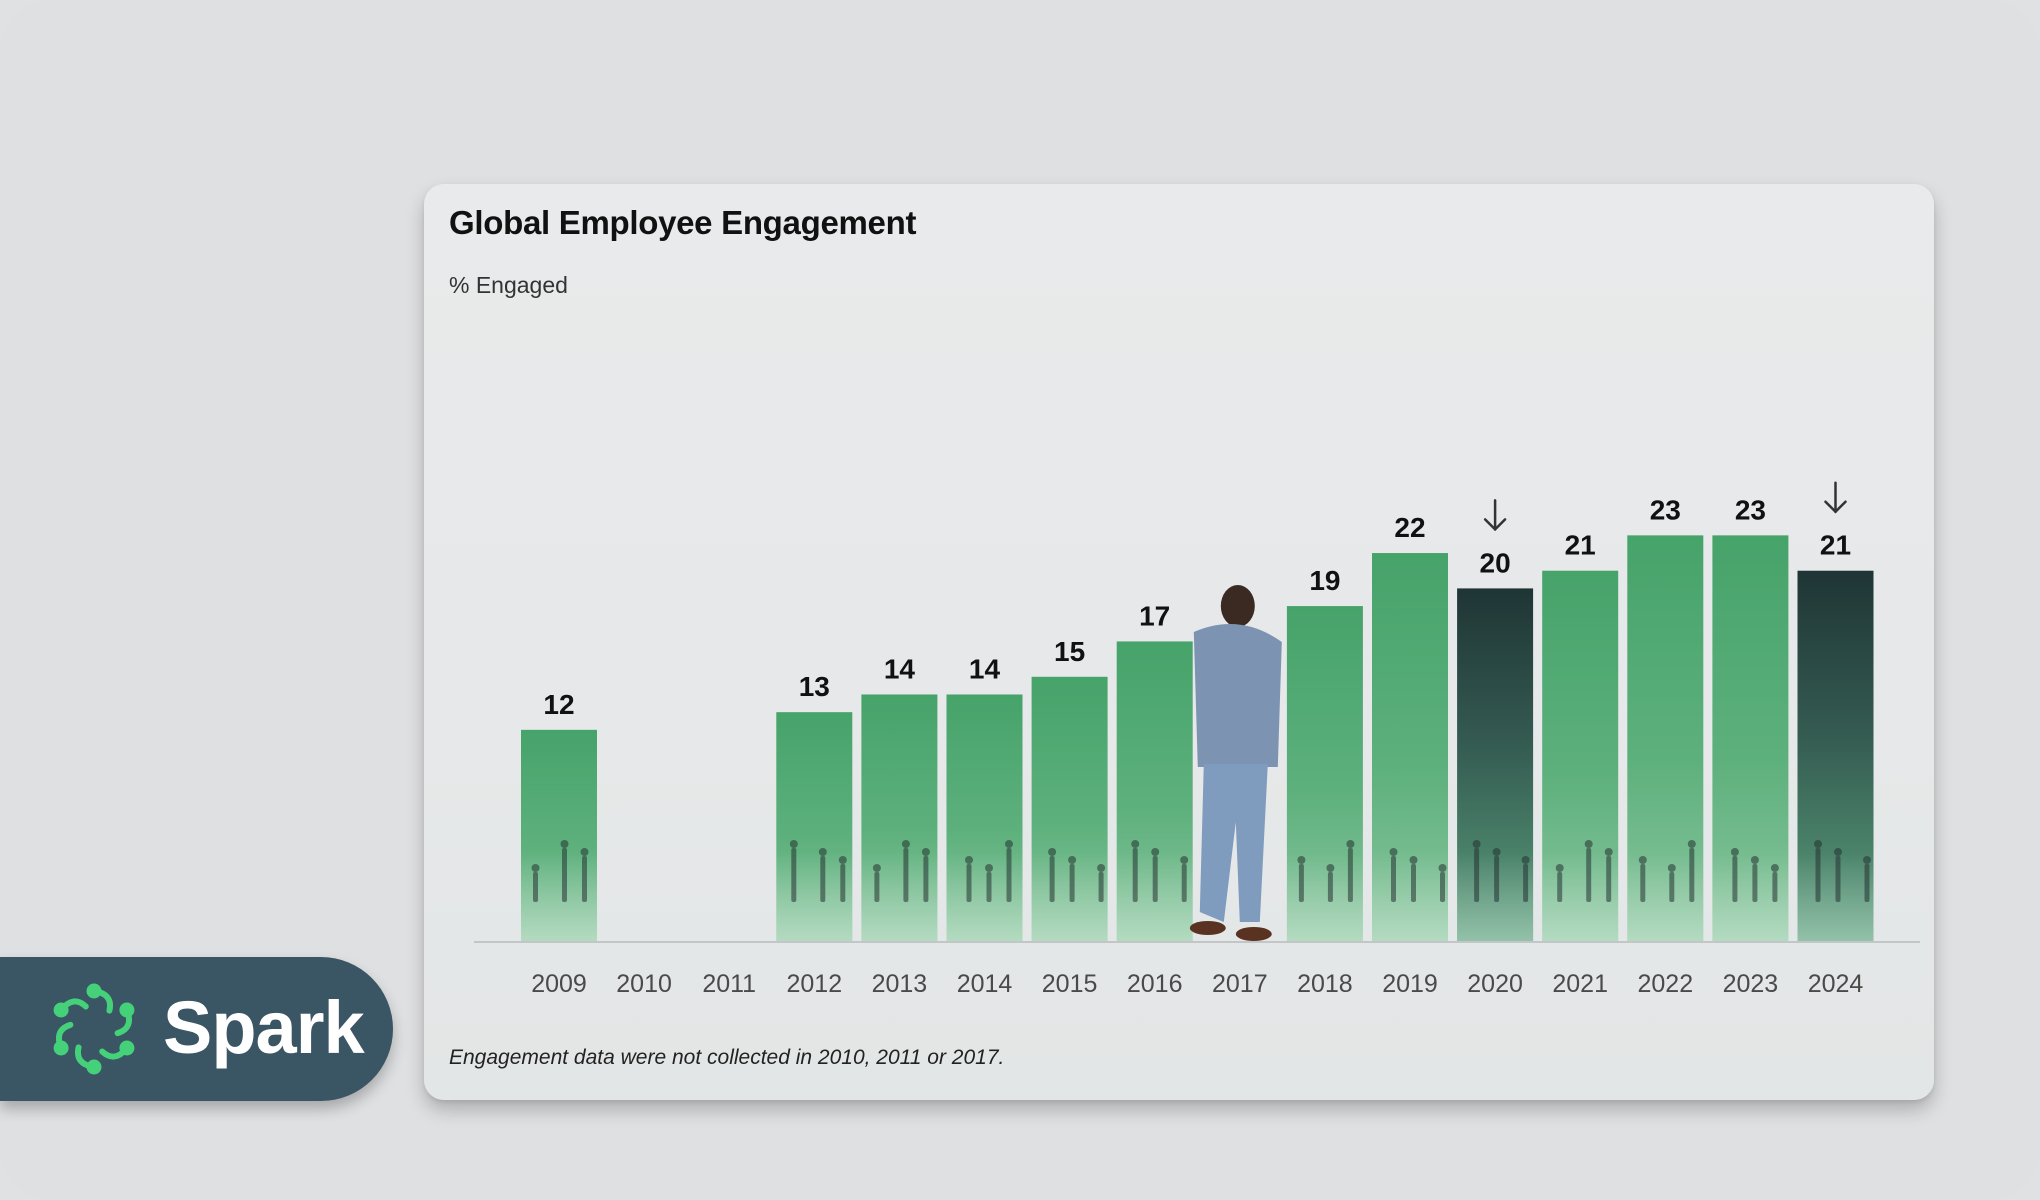  Describe the element at coordinates (1160, 871) in the screenshot. I see `crowd-2016` at that location.